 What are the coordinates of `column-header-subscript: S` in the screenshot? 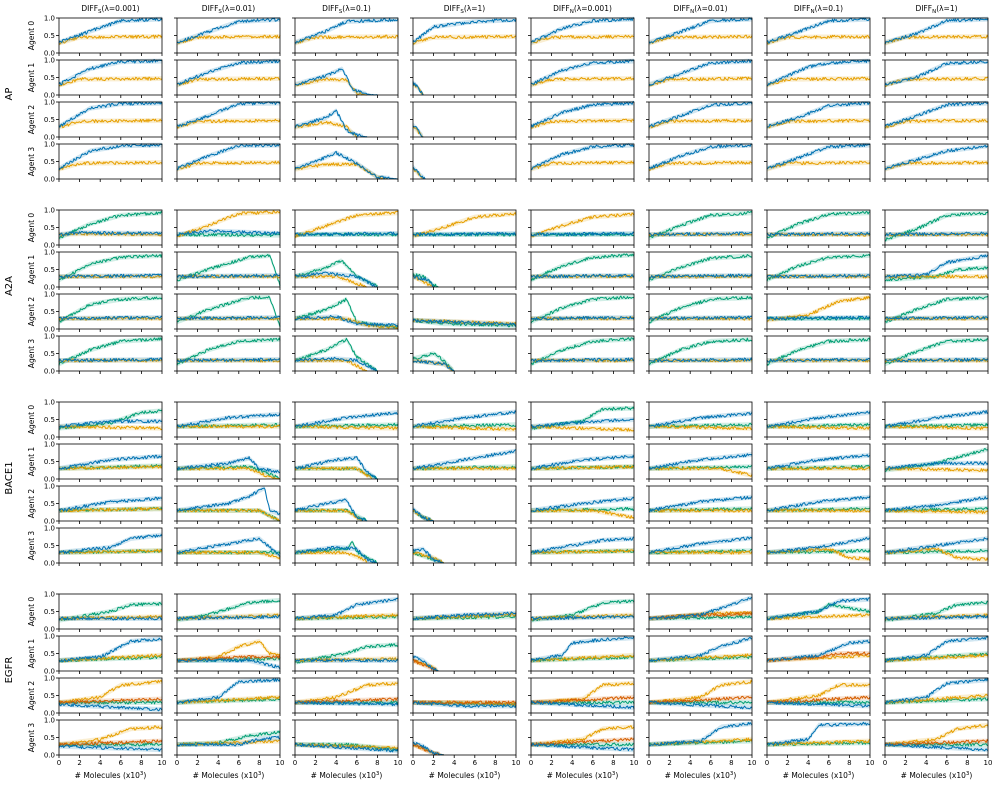 It's located at (100, 12).